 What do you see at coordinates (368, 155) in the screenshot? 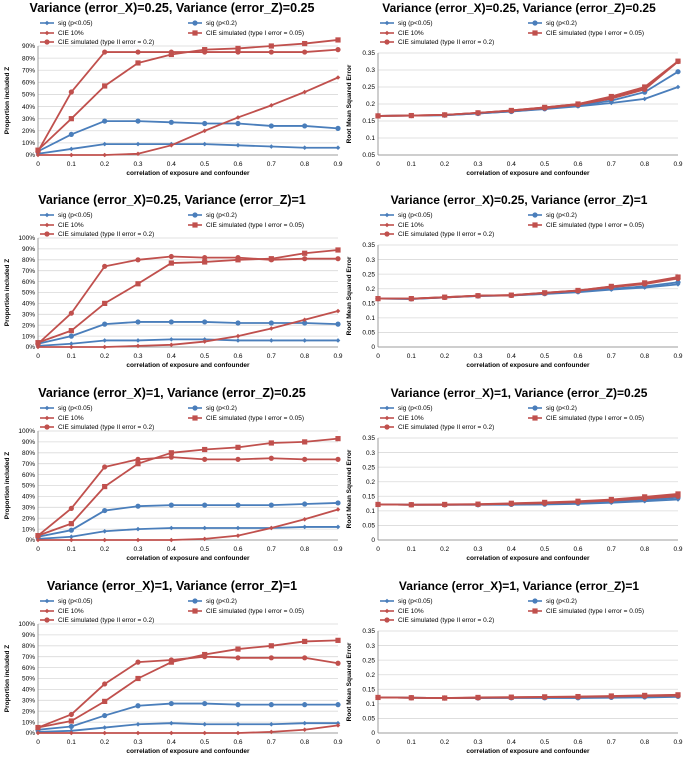
I see `y-tick-label: 0.05` at bounding box center [368, 155].